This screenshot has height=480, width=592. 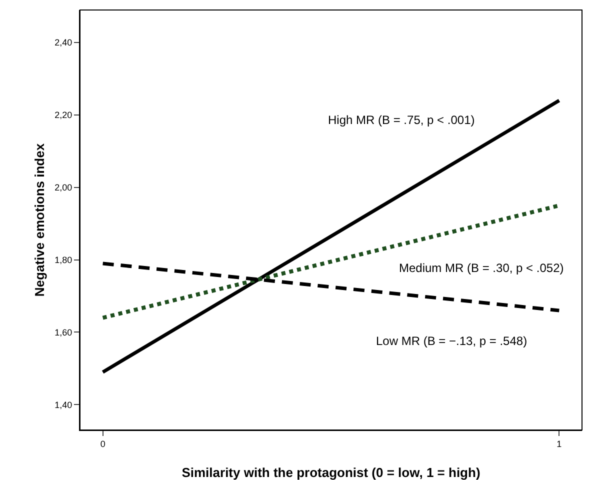 What do you see at coordinates (63, 405) in the screenshot?
I see `y-tick-label: 1,40` at bounding box center [63, 405].